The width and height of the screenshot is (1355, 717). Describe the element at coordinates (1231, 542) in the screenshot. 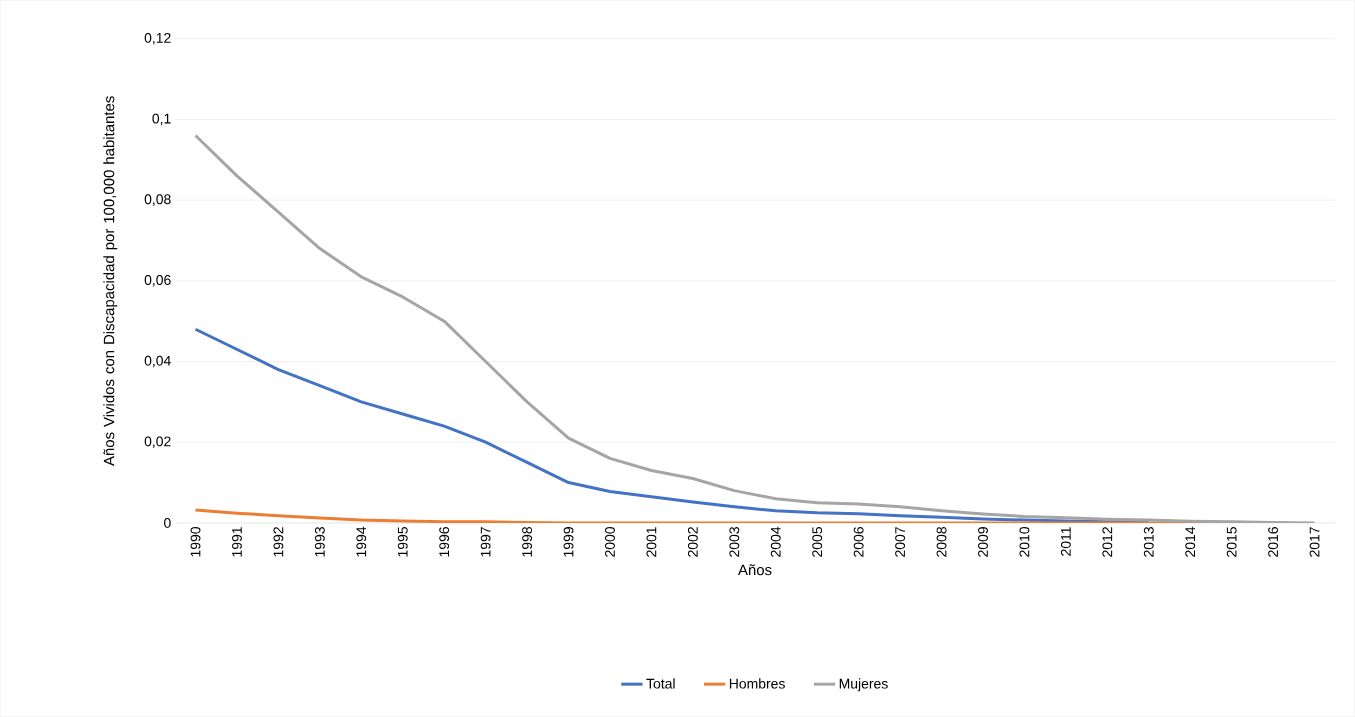

I see `x-tick-label: 2015` at that location.